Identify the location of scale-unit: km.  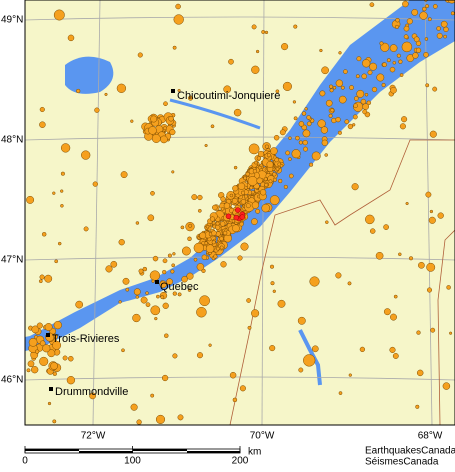
(254, 452).